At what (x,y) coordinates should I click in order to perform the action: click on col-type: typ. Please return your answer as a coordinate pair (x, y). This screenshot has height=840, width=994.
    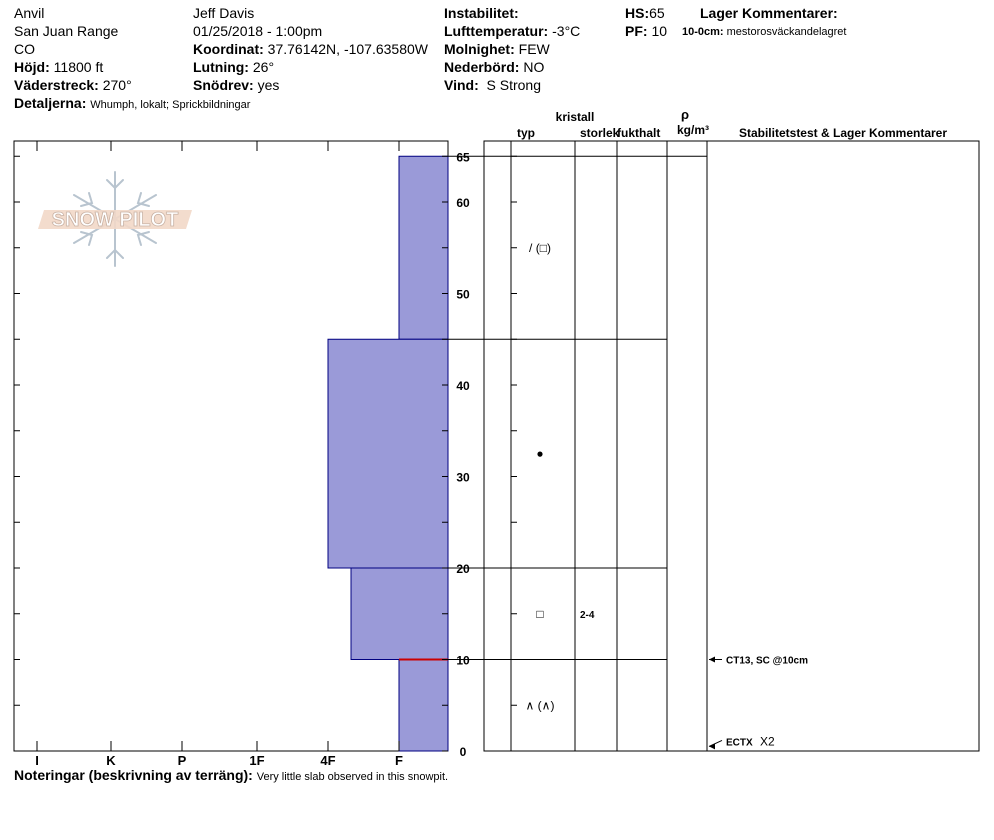
    Looking at the image, I should click on (526, 133).